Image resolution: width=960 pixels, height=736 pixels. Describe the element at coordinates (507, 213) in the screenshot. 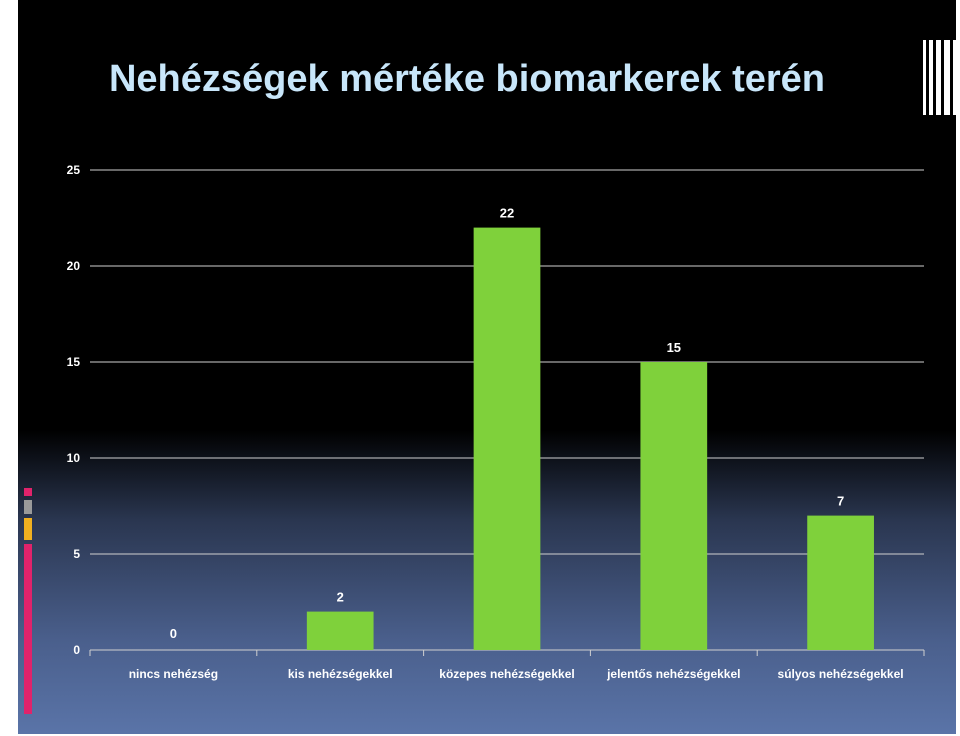

I see `data-label: 22` at that location.